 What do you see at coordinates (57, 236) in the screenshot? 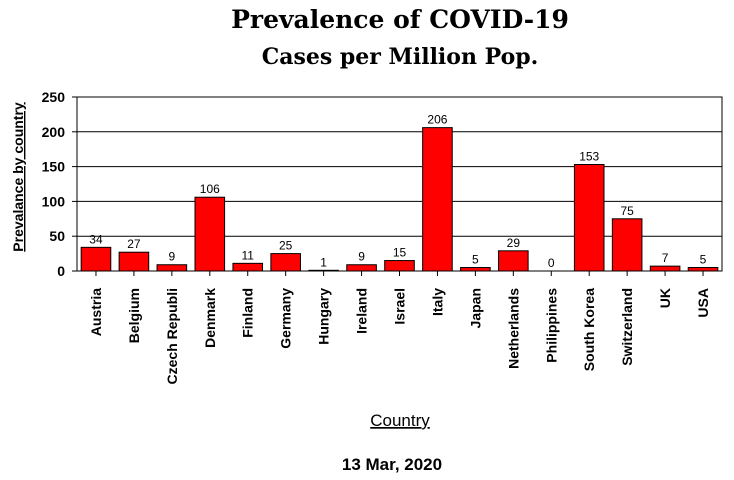
I see `y-tick-label: 50` at bounding box center [57, 236].